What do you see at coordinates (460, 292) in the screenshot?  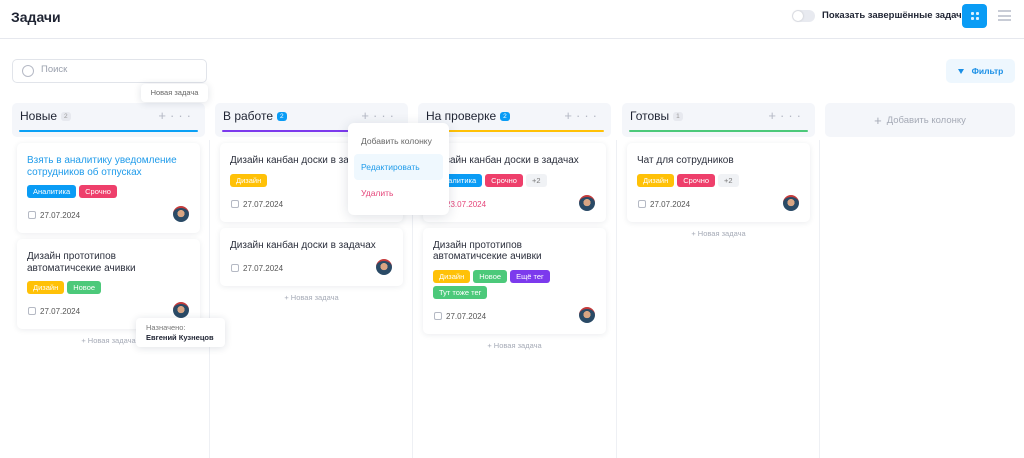 I see `tag: Тут тоже тег` at bounding box center [460, 292].